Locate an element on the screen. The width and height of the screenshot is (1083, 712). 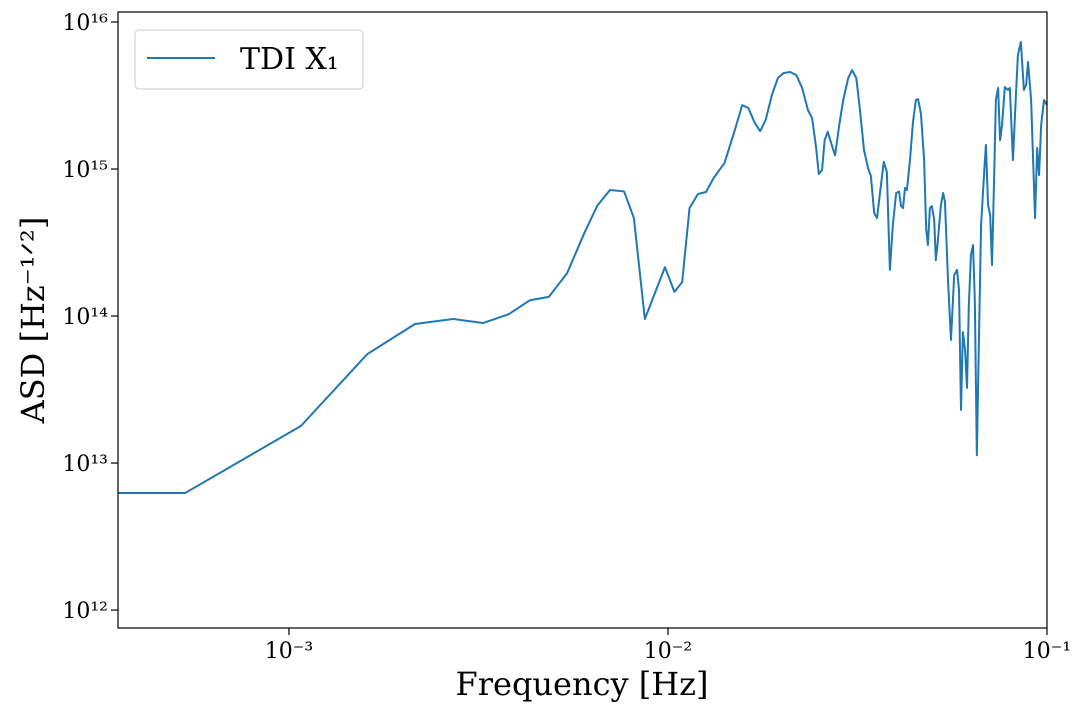
y-tick-label: 10¹⁶ is located at coordinates (85, 23).